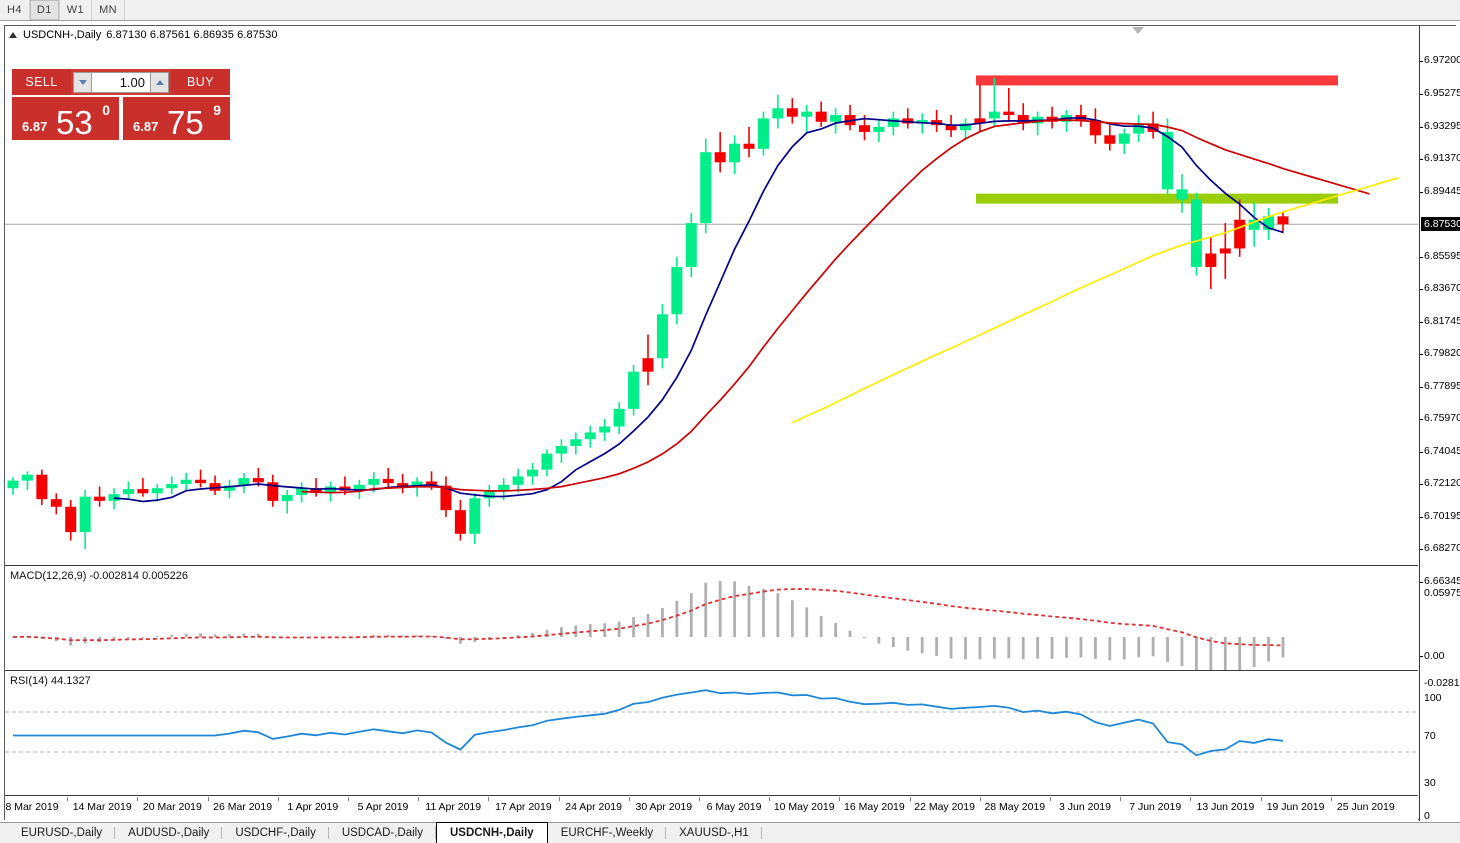  I want to click on rsi-pane: RSI(14) 44.1327, so click(711, 734).